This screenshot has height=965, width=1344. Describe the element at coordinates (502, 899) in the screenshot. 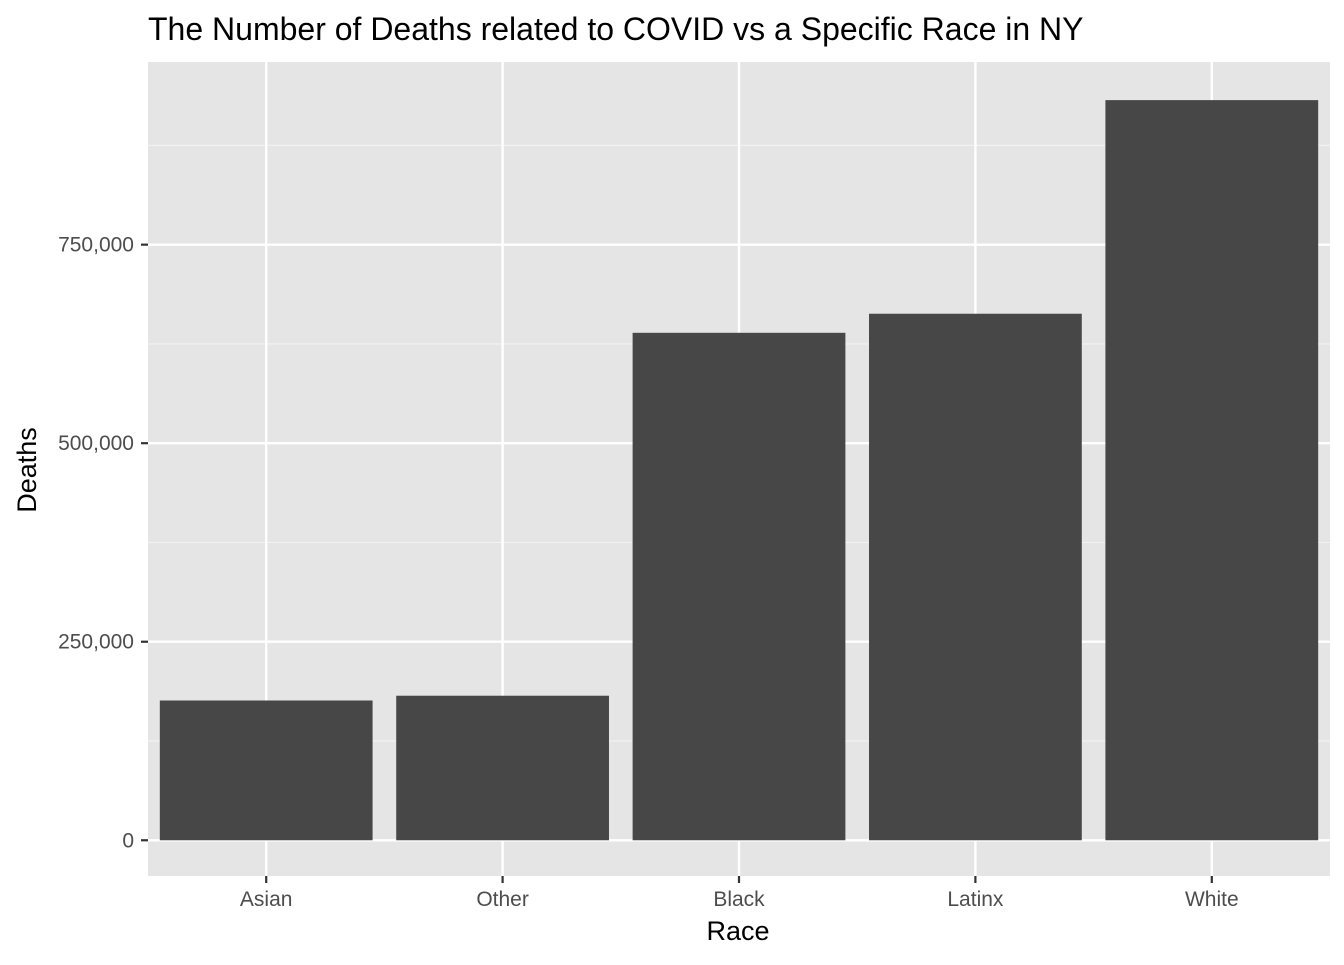

I see `x-tick-label: Other` at that location.